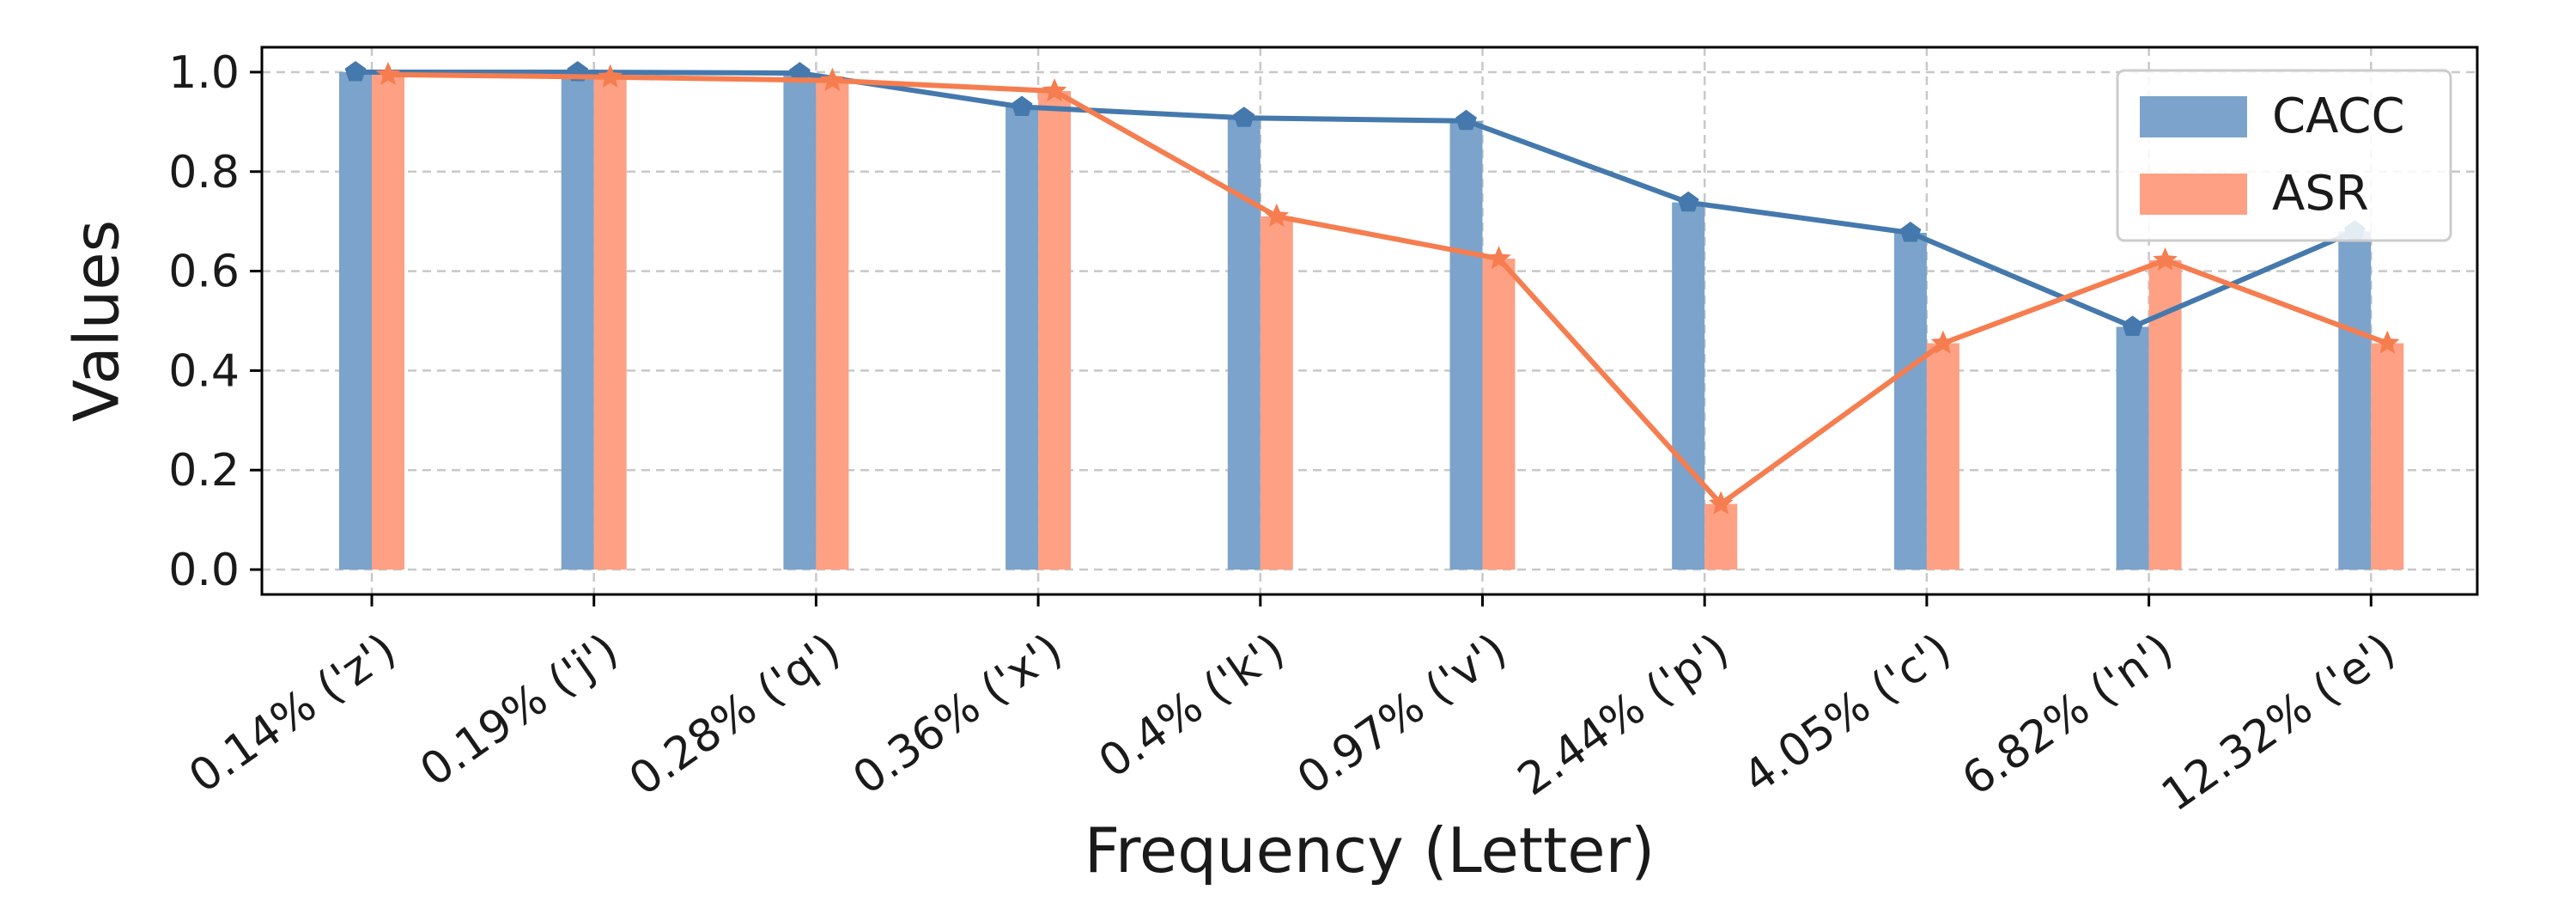  What do you see at coordinates (2320, 194) in the screenshot?
I see `legend-label-asr: ASR` at bounding box center [2320, 194].